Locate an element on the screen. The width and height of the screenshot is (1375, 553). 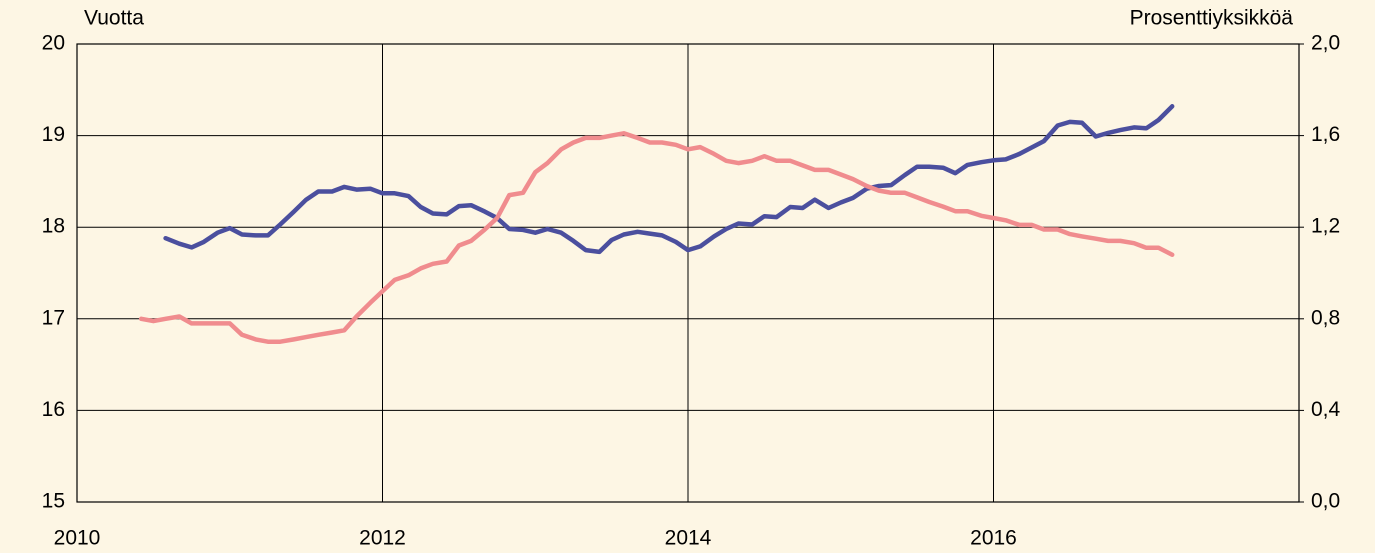
y-axis-label: Vuotta is located at coordinates (114, 18).